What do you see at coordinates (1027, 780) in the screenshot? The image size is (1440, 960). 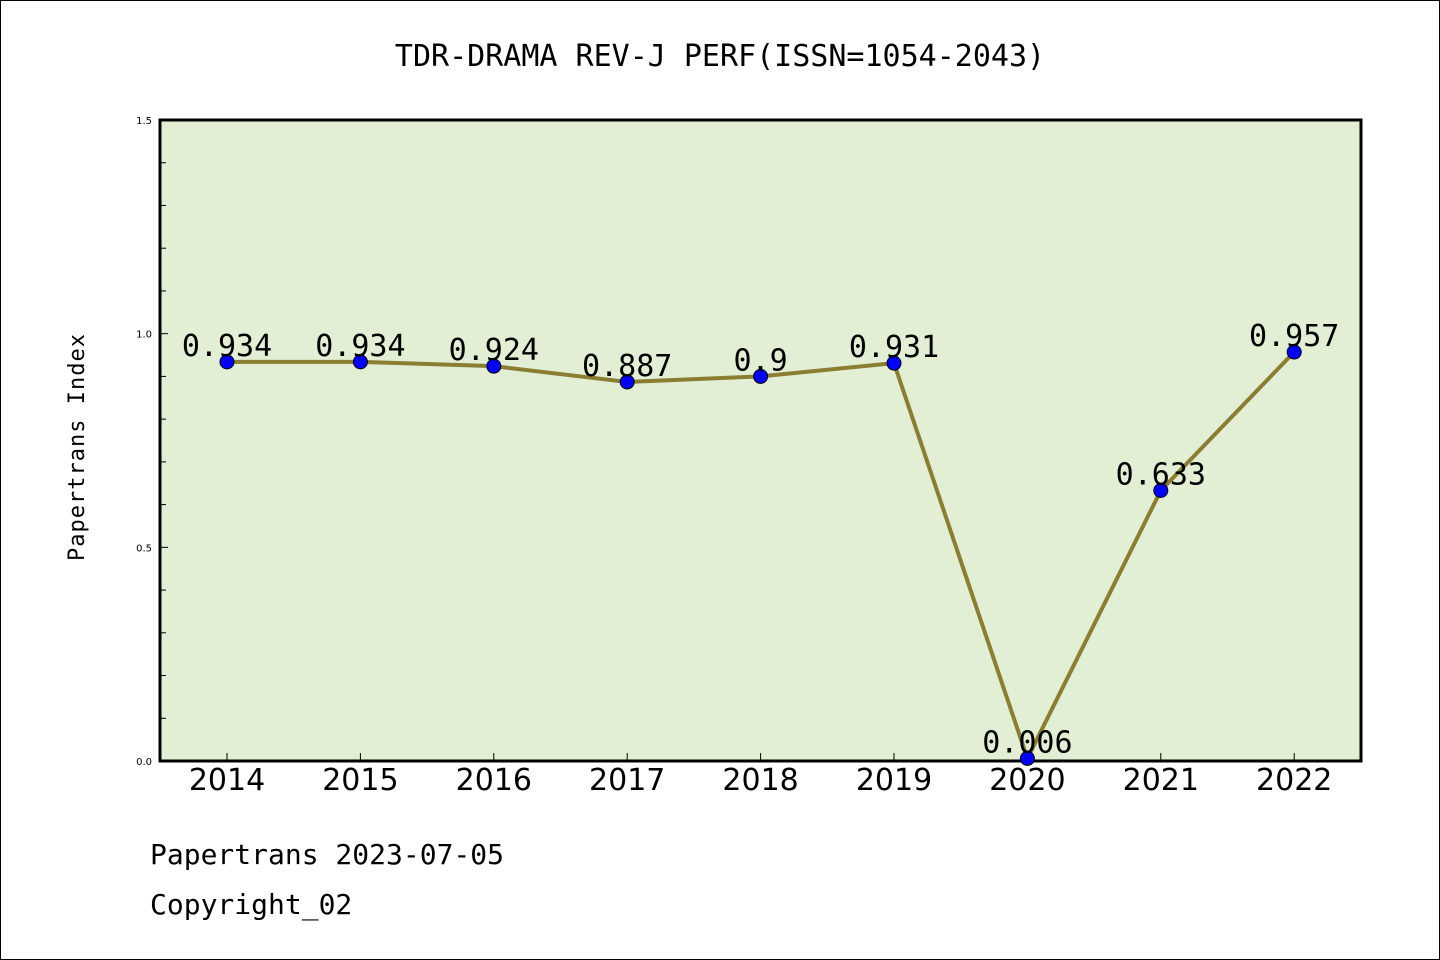 I see `x-tick-label: 2020` at bounding box center [1027, 780].